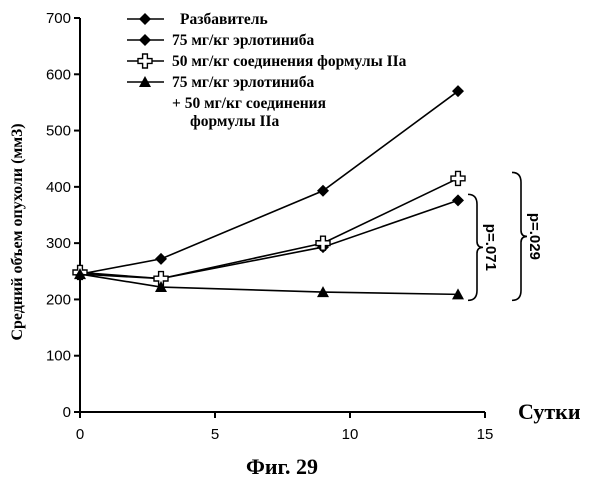 The height and width of the screenshot is (500, 601). Describe the element at coordinates (350, 434) in the screenshot. I see `x-tick-label: 10` at that location.